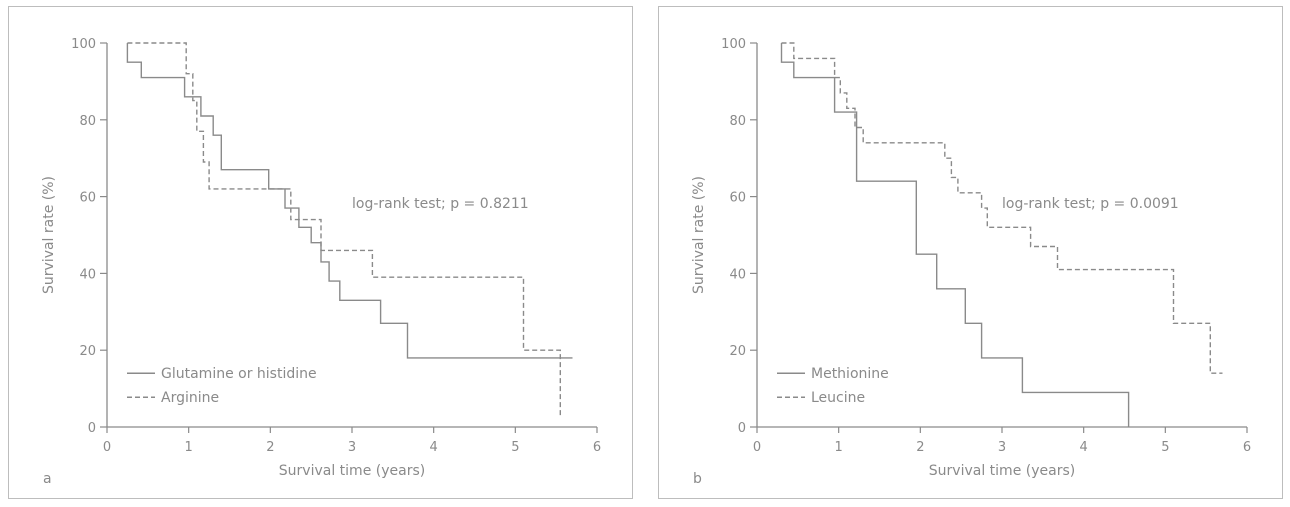  Describe the element at coordinates (850, 374) in the screenshot. I see `legend-label: Methionine` at that location.